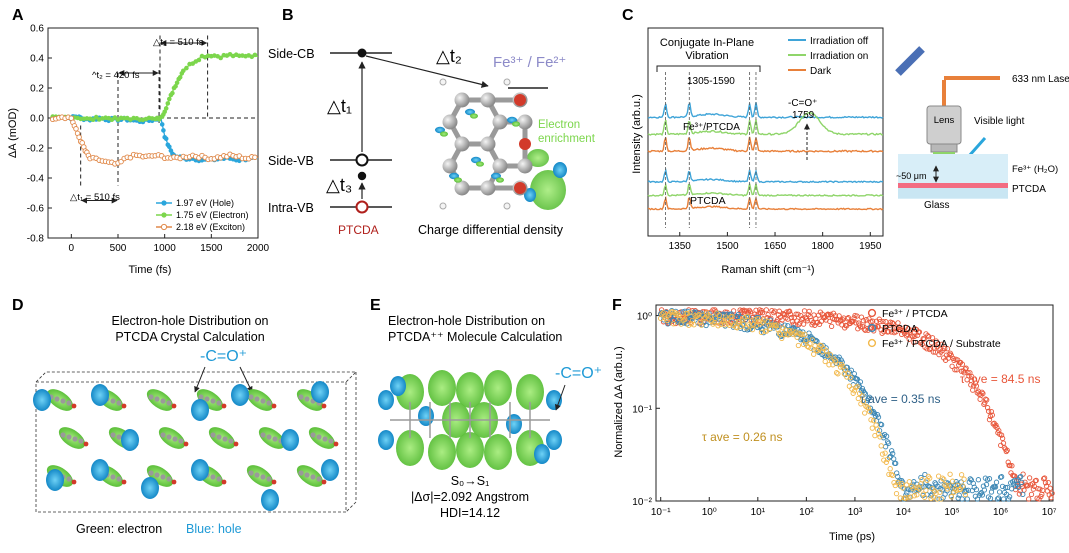 This screenshot has height=553, width=1069. Describe the element at coordinates (223, 356) in the screenshot. I see `label-co-d: -C=O⁺` at that location.